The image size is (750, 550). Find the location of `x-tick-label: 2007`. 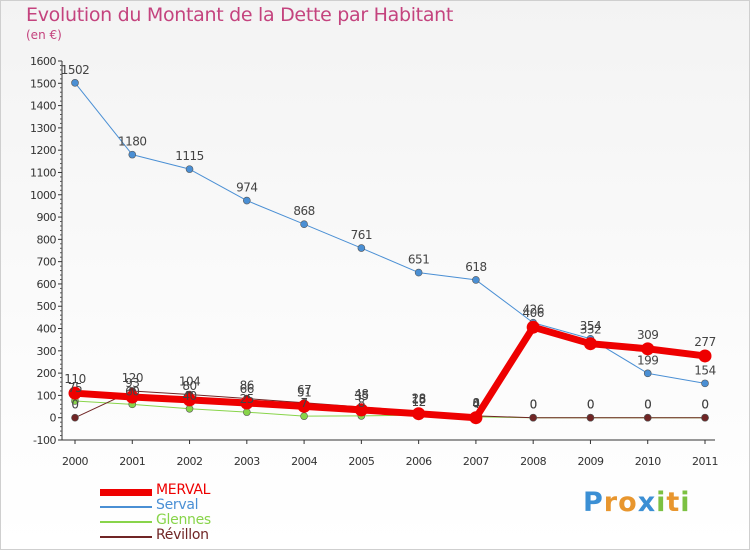

x-tick-label: 2007 is located at coordinates (476, 461).